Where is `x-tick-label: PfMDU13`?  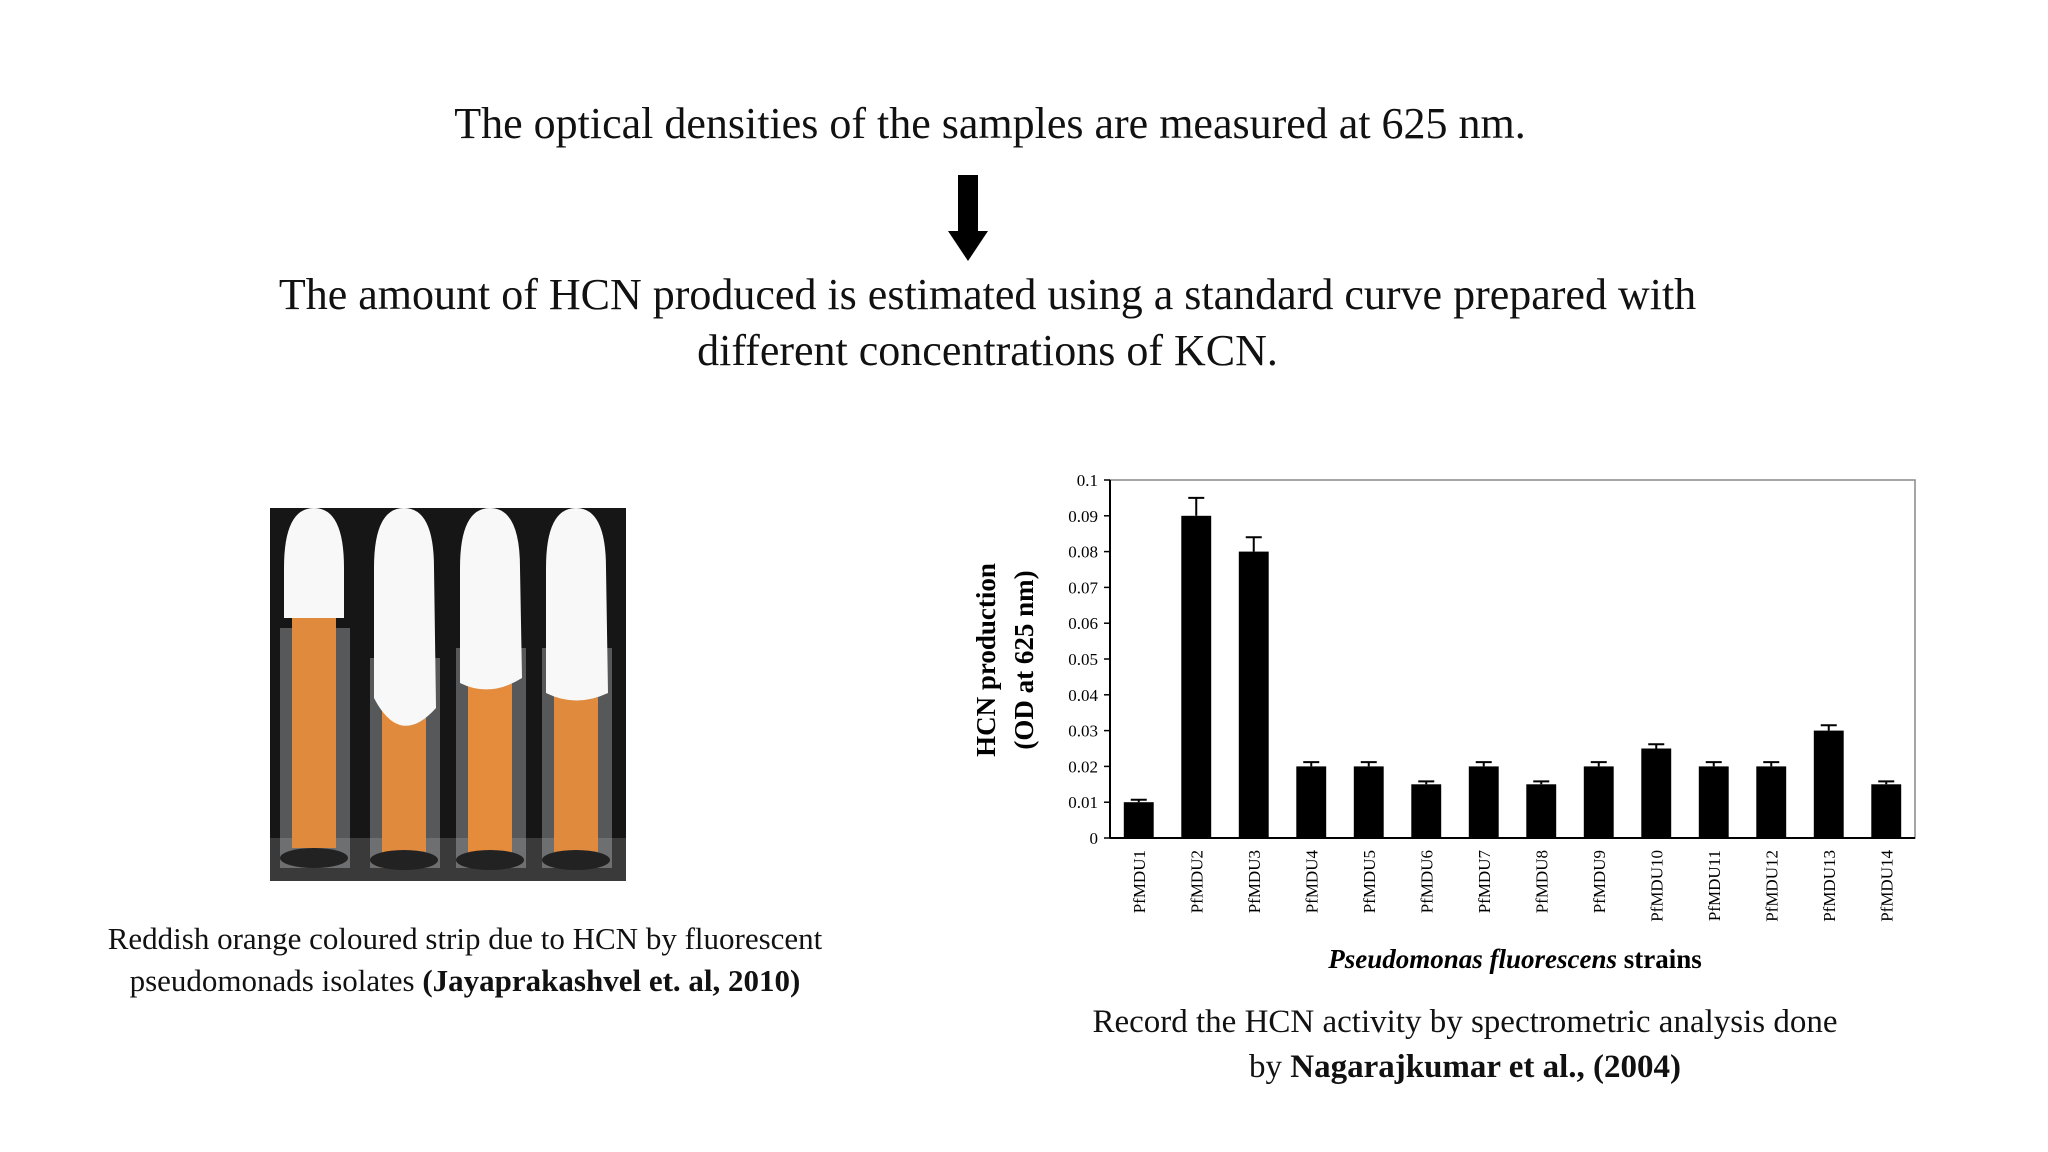
x-tick-label: PfMDU13 is located at coordinates (1829, 886).